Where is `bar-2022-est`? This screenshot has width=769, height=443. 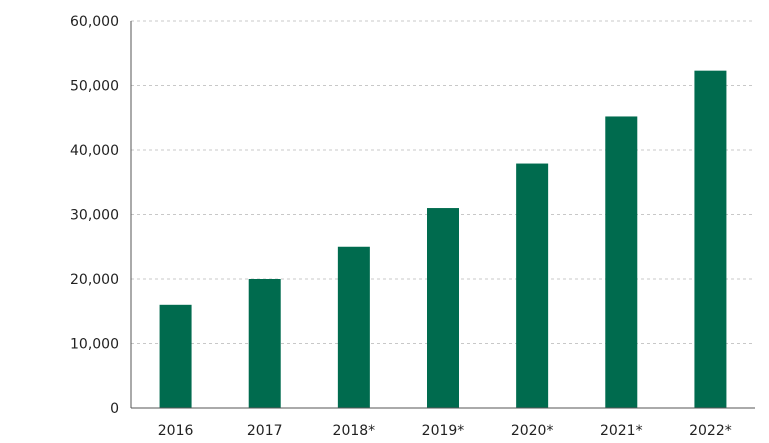
bar-2022-est is located at coordinates (710, 239).